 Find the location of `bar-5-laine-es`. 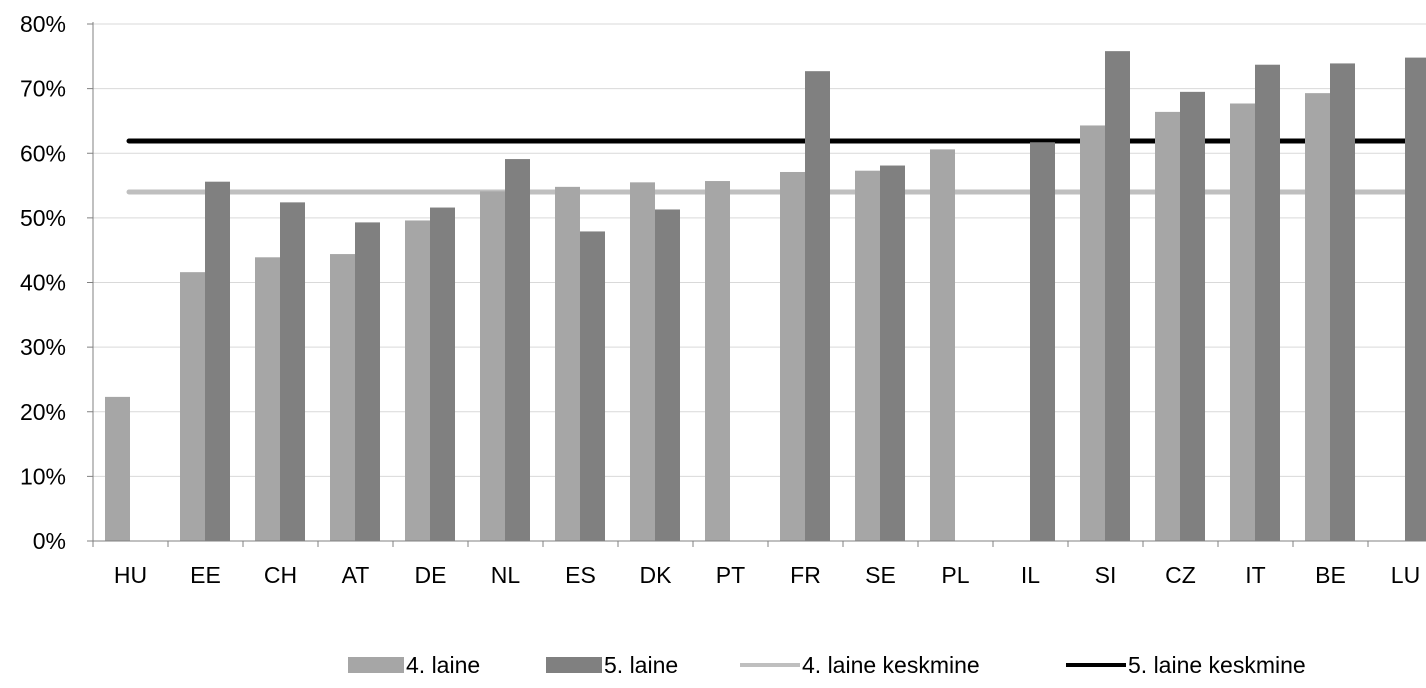

bar-5-laine-es is located at coordinates (592, 386).